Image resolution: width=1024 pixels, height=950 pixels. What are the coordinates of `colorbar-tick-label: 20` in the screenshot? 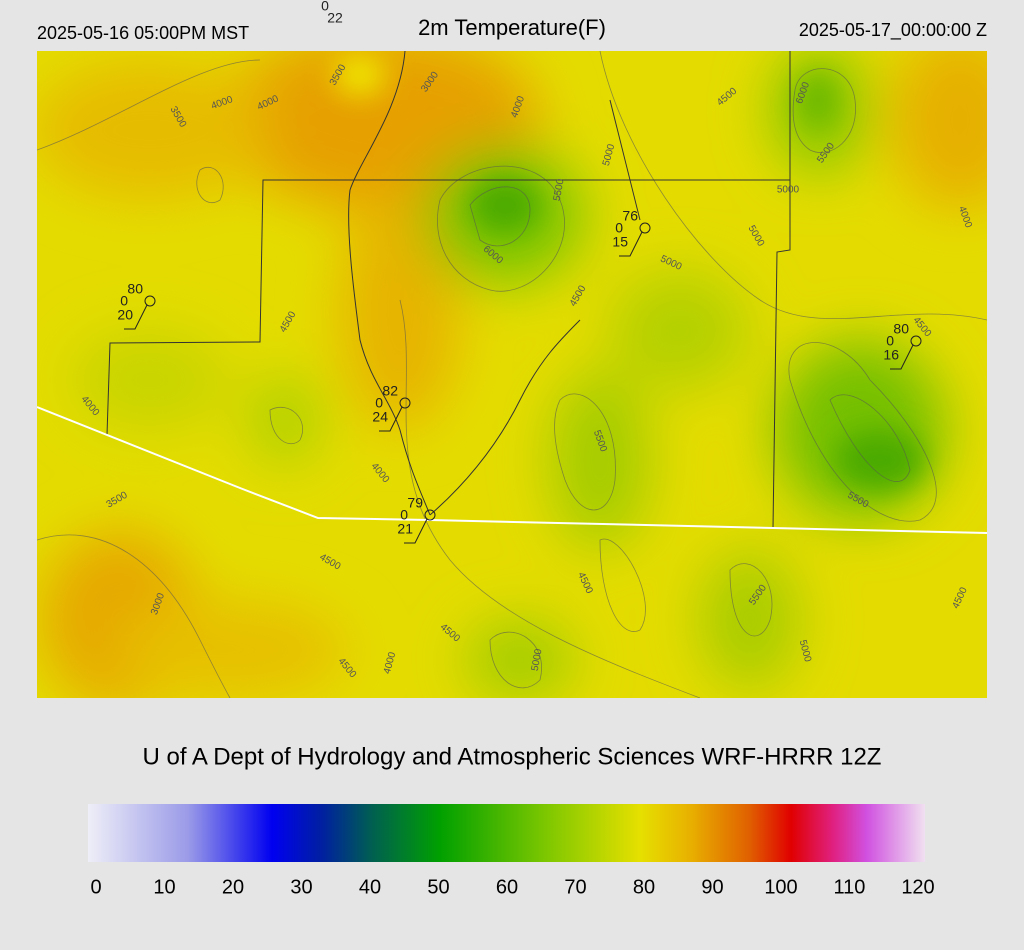 It's located at (233, 887).